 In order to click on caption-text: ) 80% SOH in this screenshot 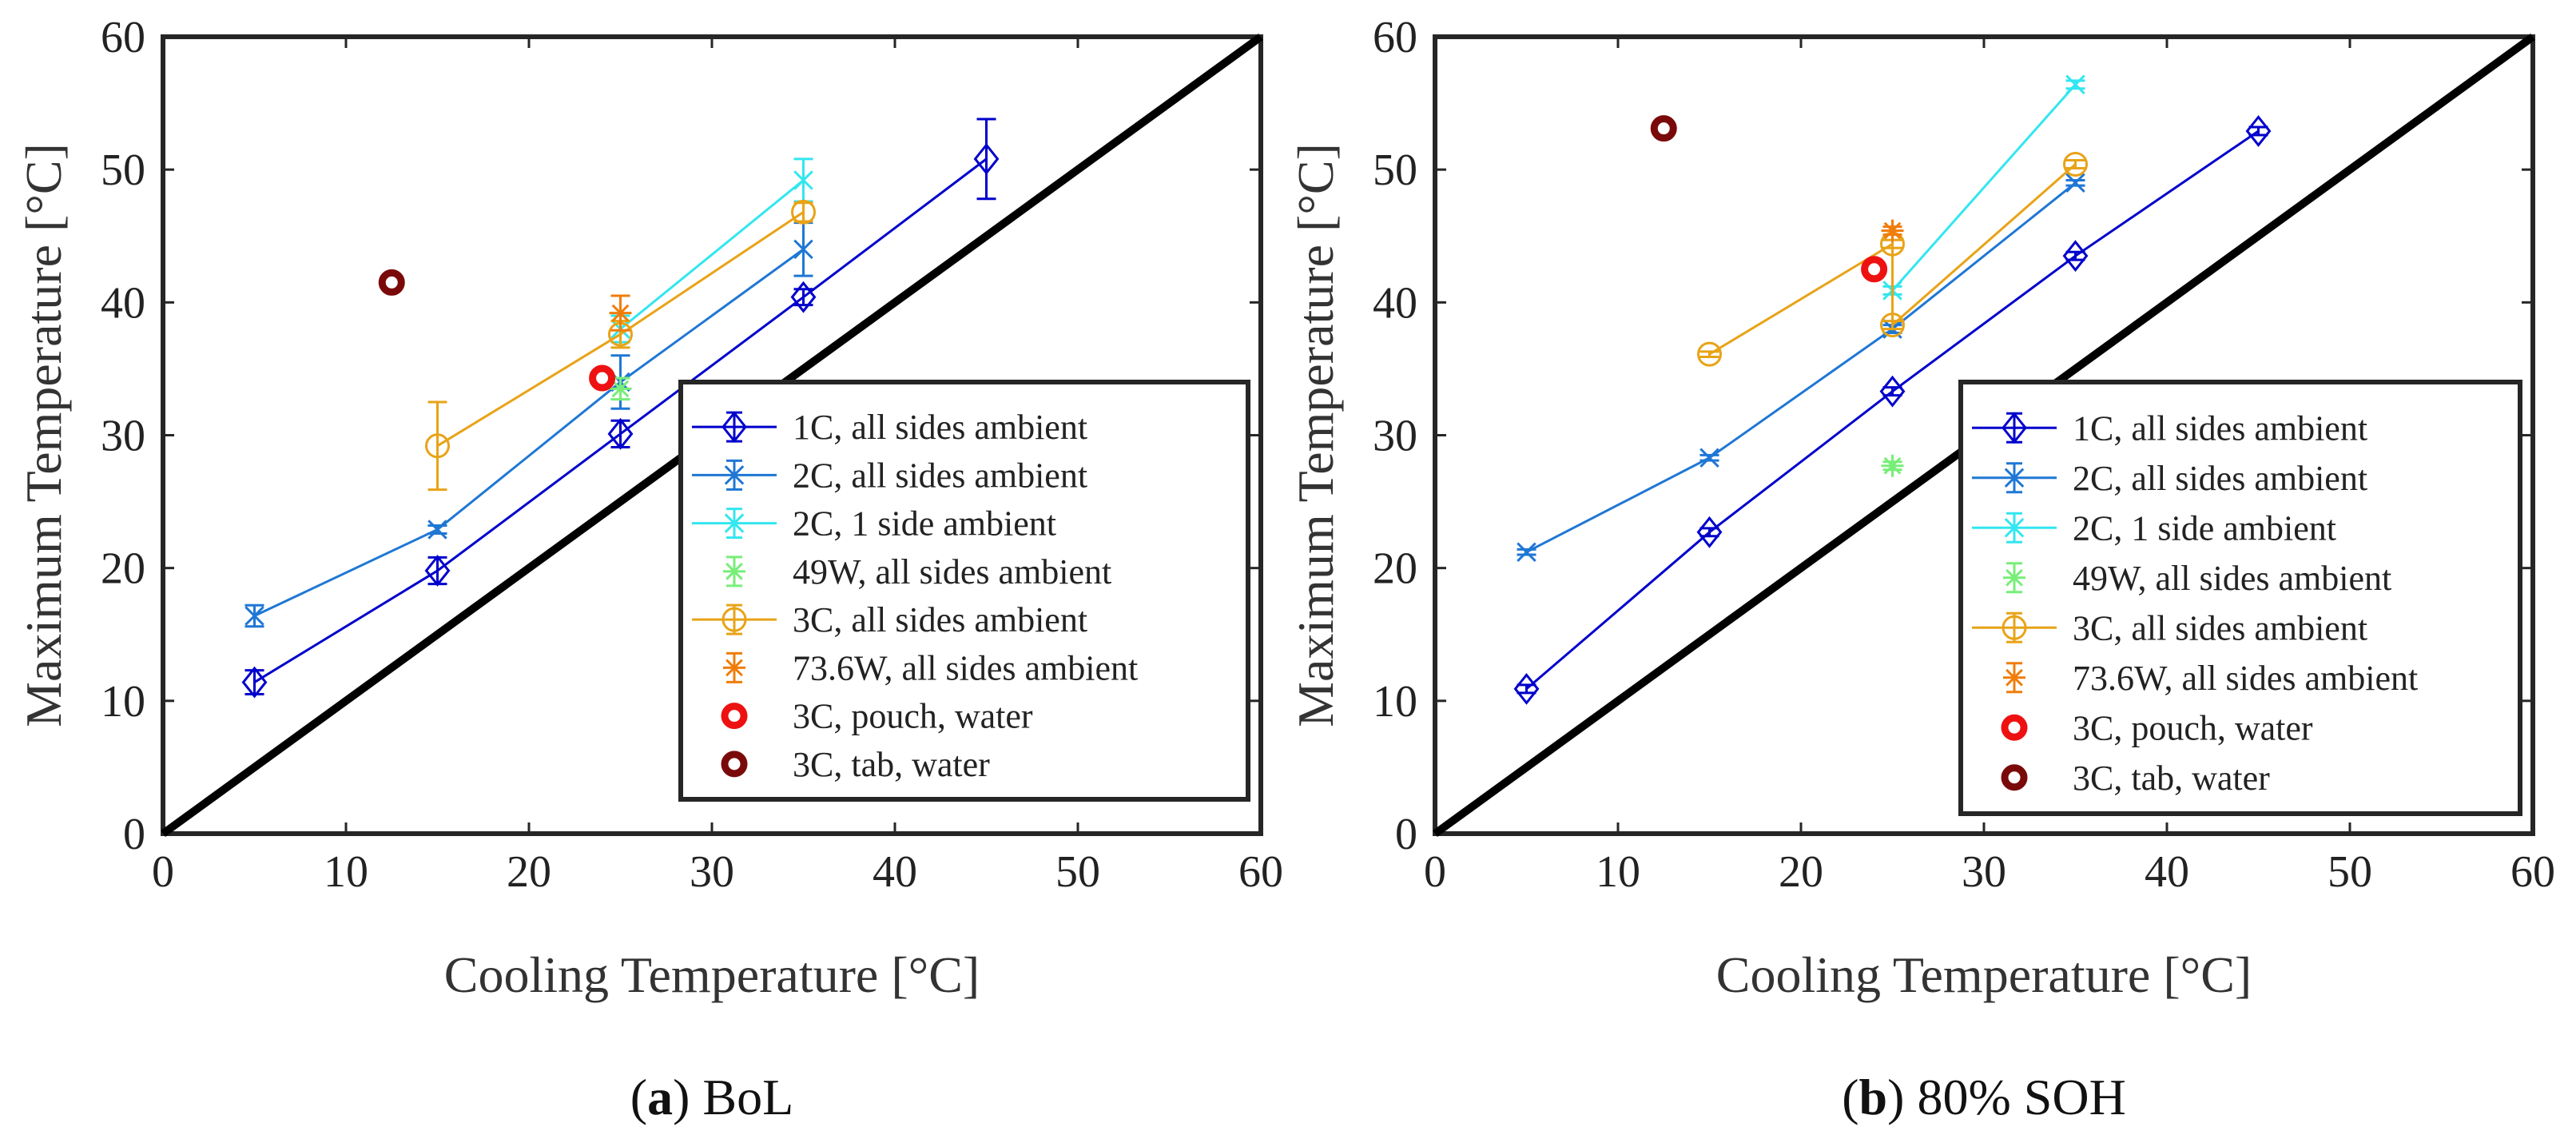, I will do `click(2007, 1097)`.